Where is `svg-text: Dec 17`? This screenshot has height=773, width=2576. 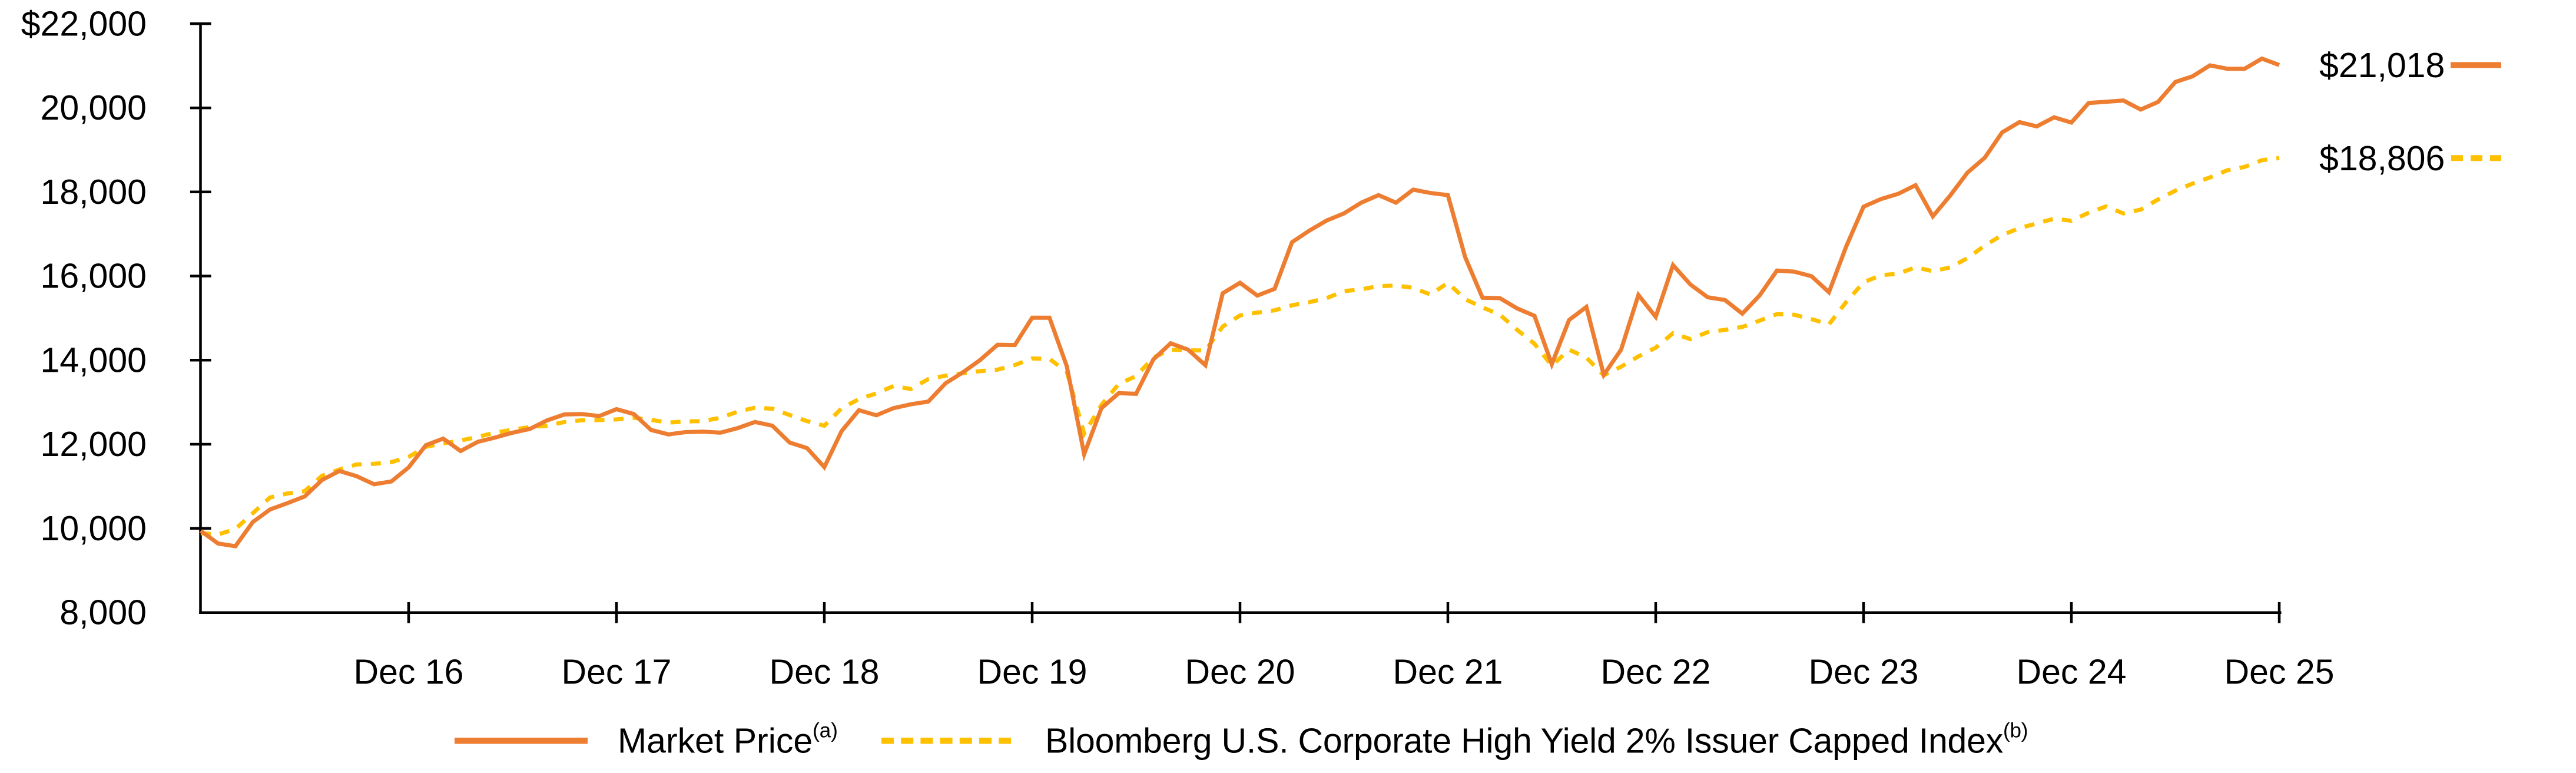 svg-text: Dec 17 is located at coordinates (617, 673).